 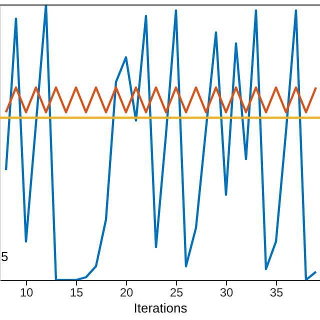 I want to click on x-tick-label: 10, so click(x=27, y=293).